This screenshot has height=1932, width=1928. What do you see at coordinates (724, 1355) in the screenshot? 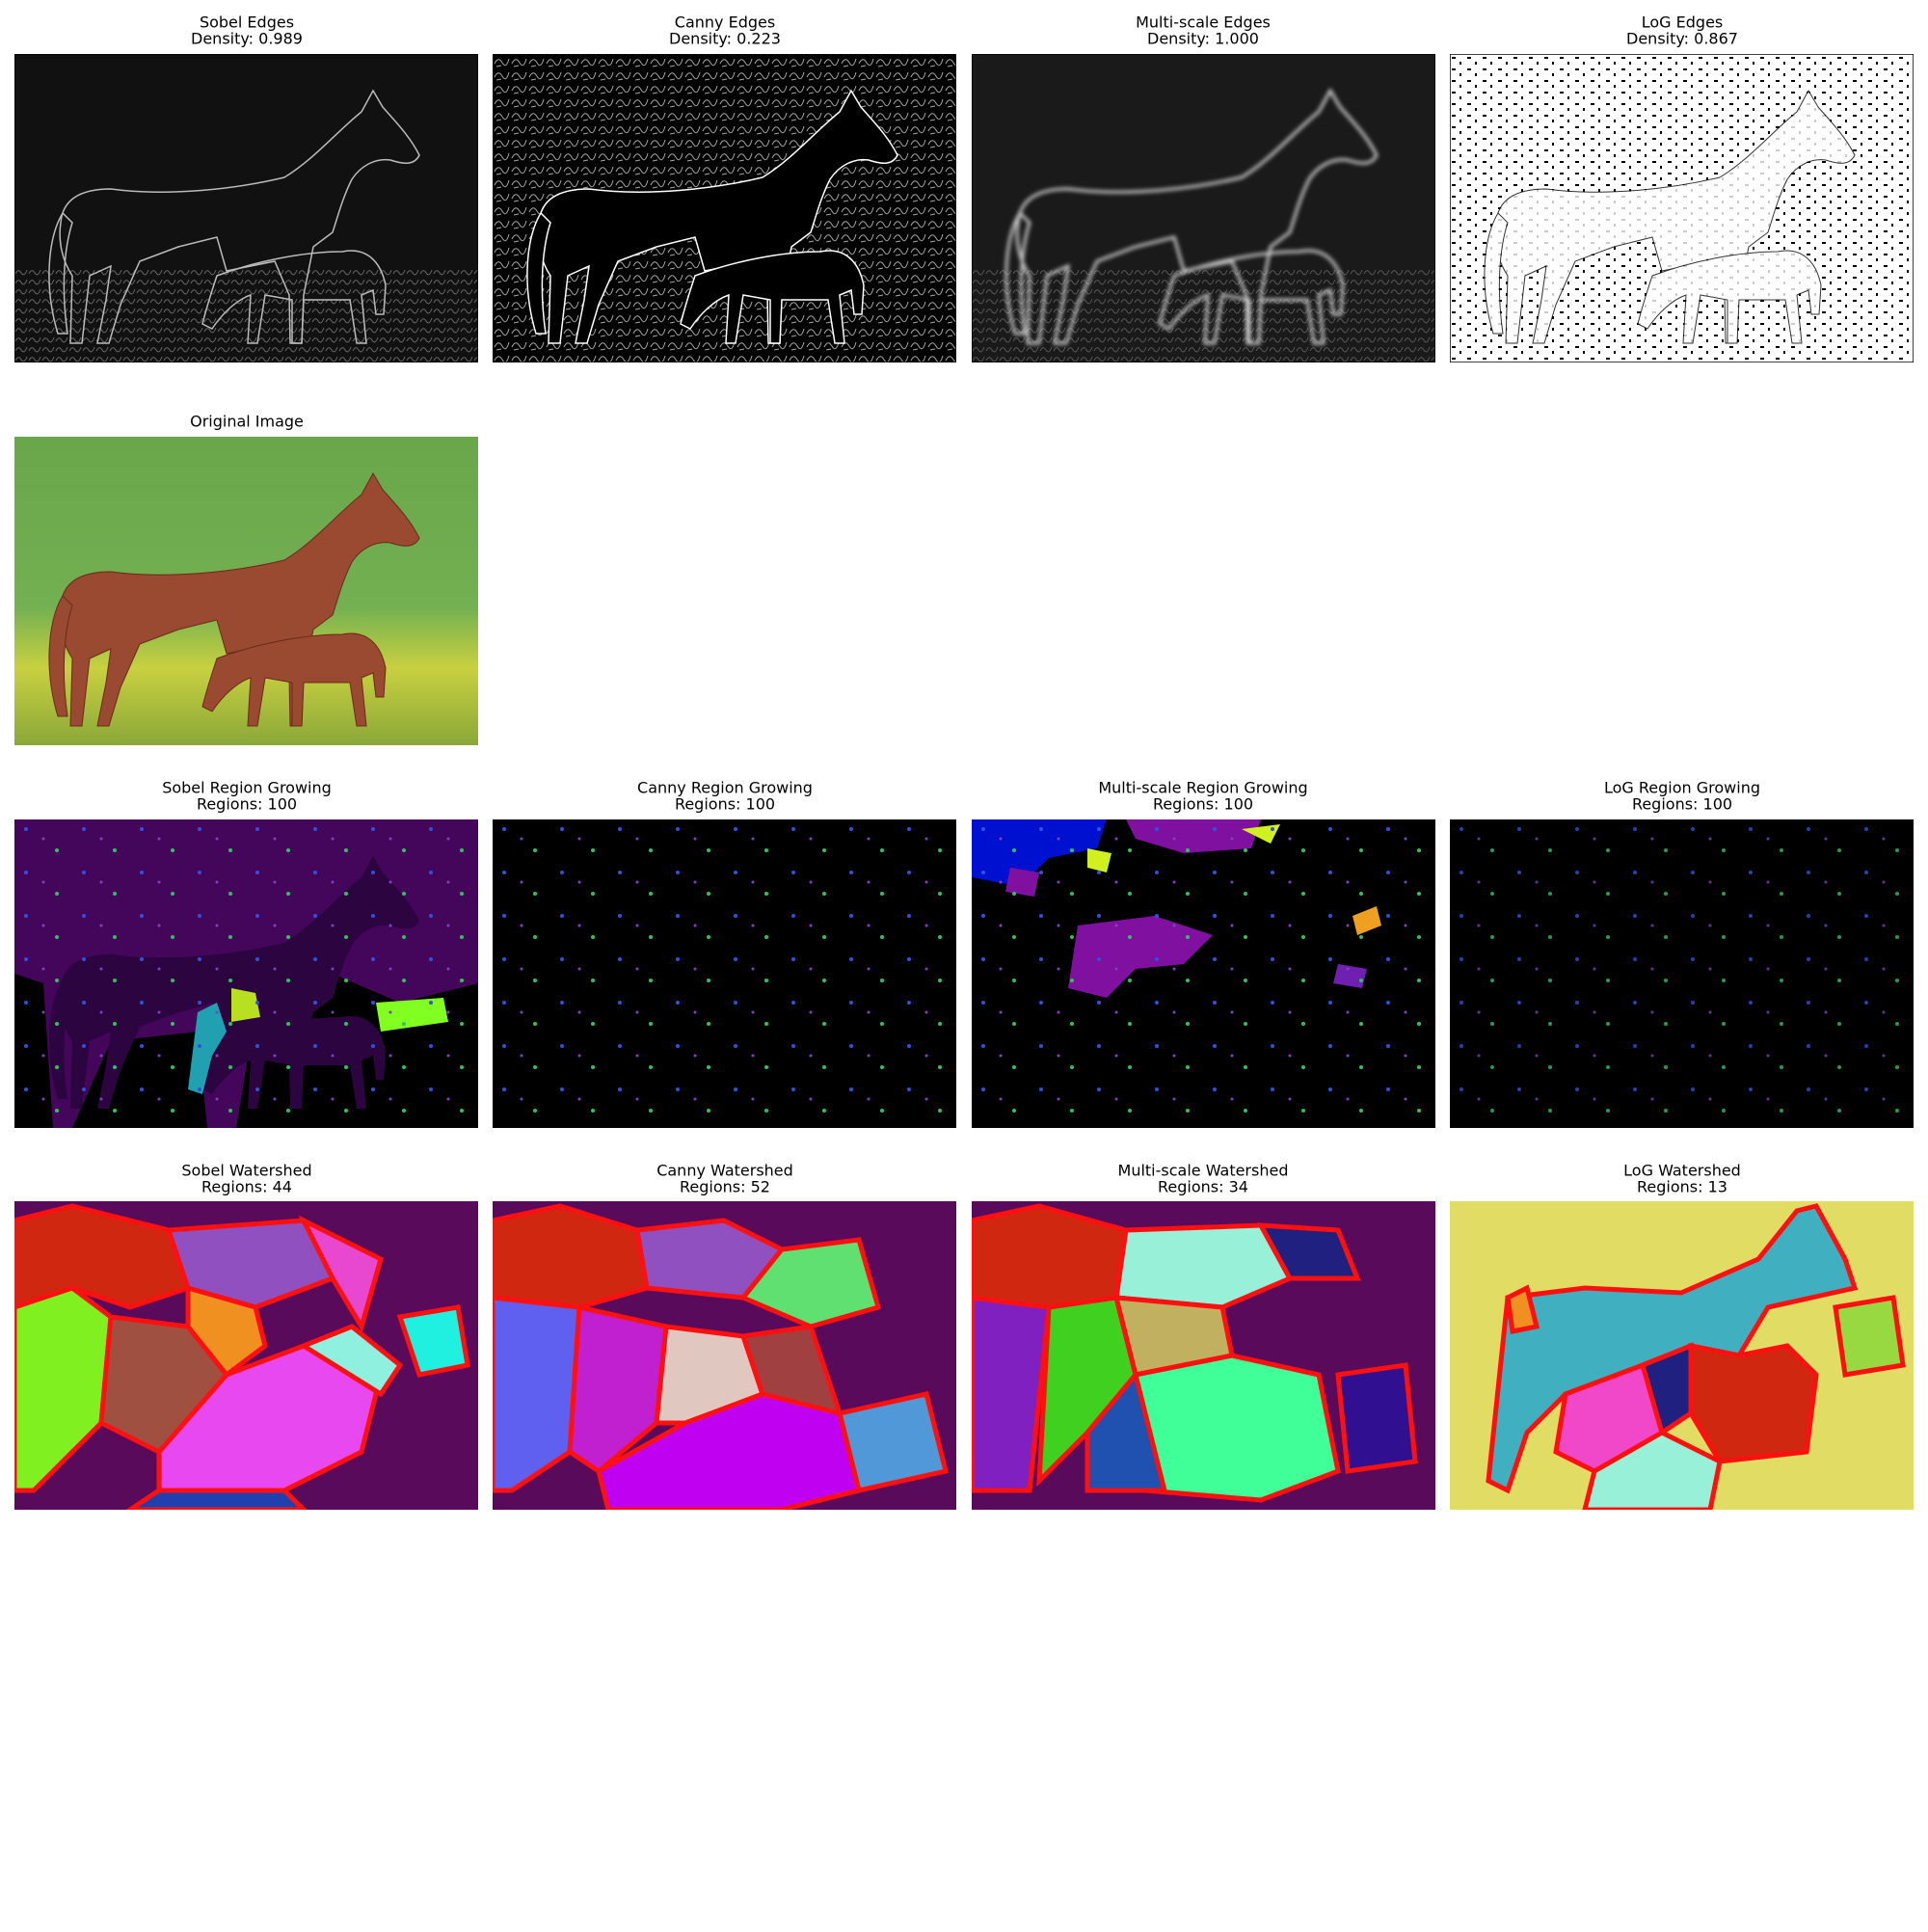
I see `canny-watershed-image` at bounding box center [724, 1355].